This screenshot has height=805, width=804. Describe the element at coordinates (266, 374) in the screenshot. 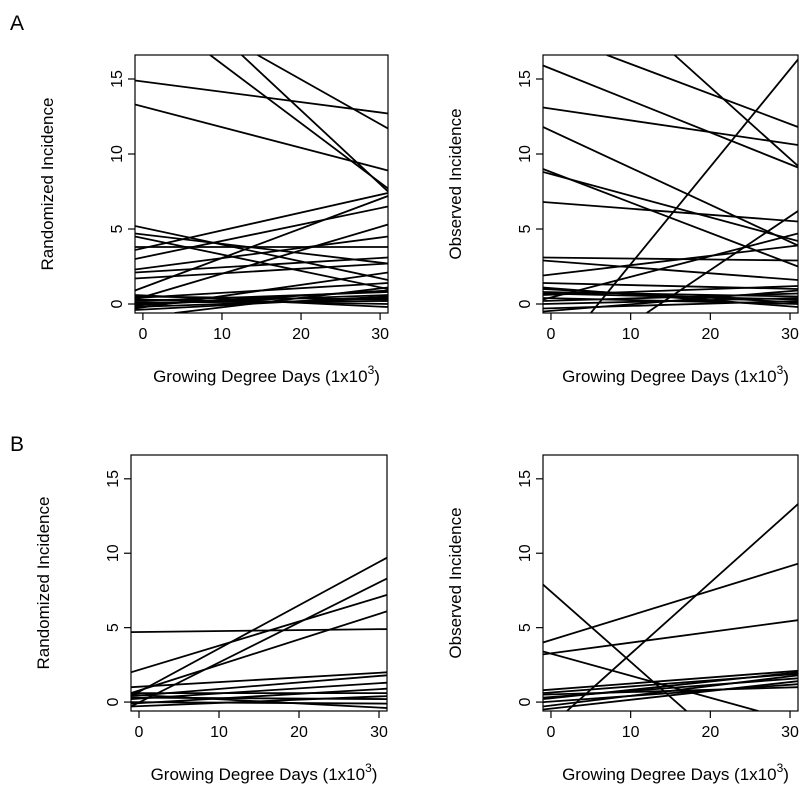

I see `chart-0-x-axis-label: Growing Degree Days (1x103)` at that location.